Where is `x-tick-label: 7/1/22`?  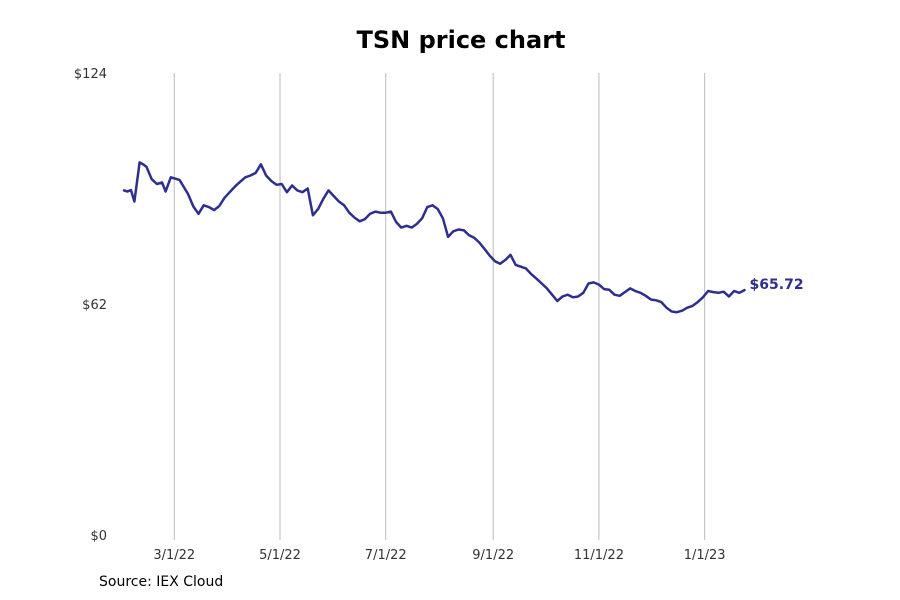 x-tick-label: 7/1/22 is located at coordinates (386, 555).